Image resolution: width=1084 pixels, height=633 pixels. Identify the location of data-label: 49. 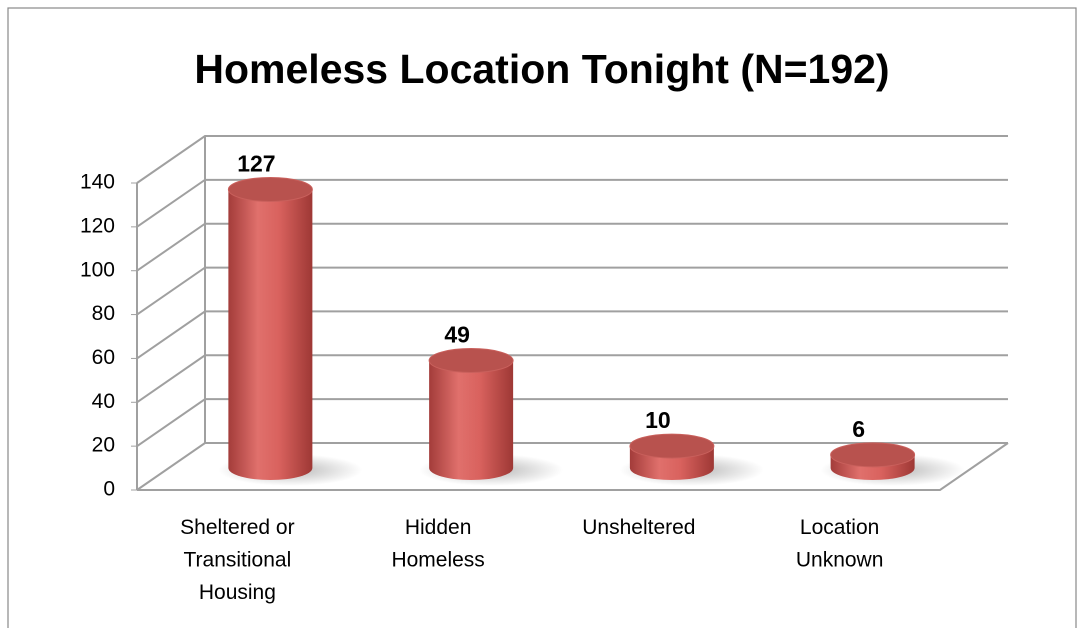
(457, 335).